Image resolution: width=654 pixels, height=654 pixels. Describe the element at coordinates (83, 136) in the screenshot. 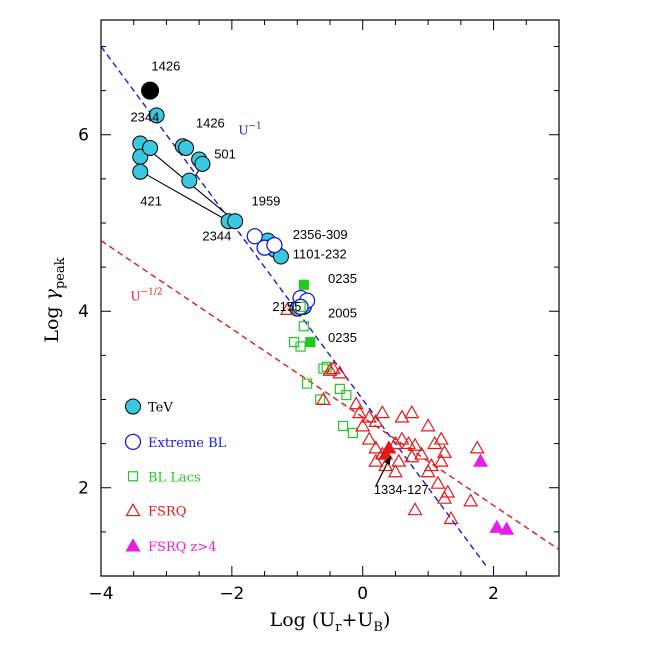

I see `y-tick-label: 6` at that location.